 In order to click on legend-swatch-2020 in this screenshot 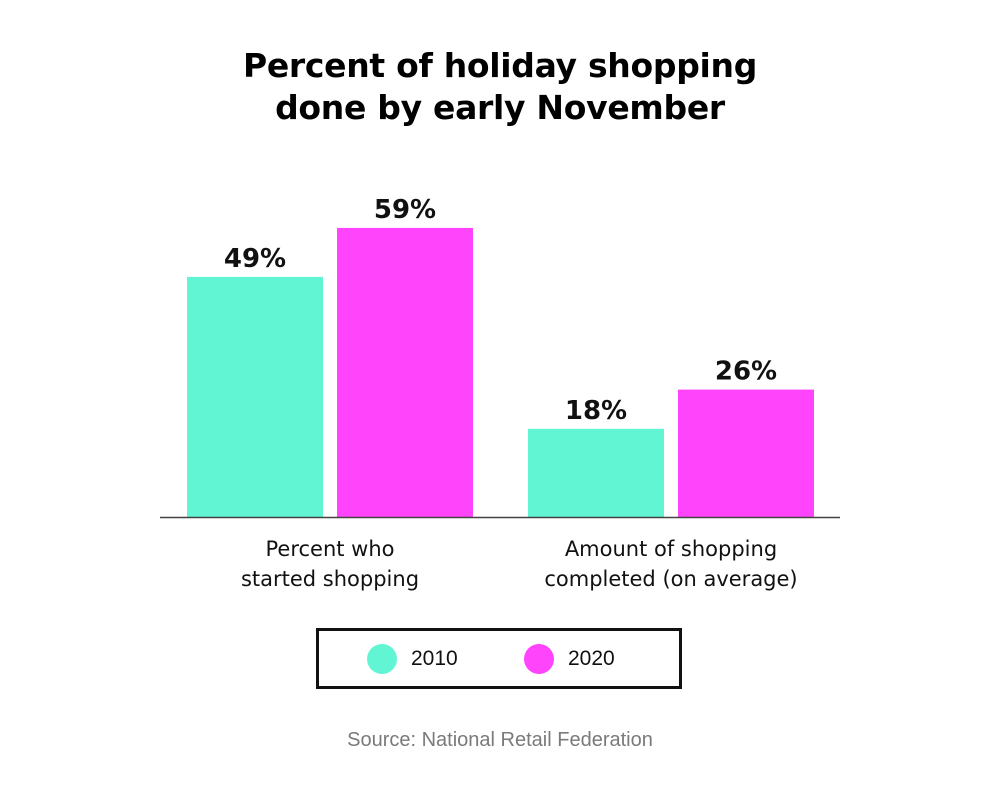, I will do `click(539, 659)`.